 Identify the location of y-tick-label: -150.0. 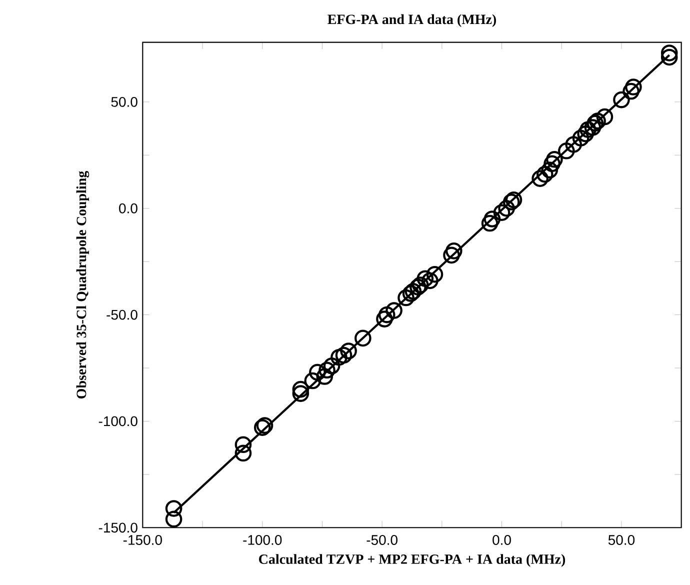
(118, 527).